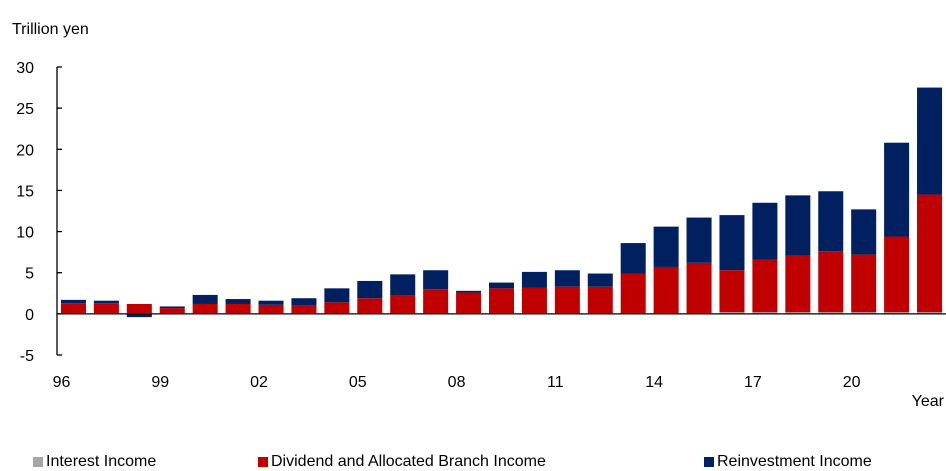 The width and height of the screenshot is (946, 471). Describe the element at coordinates (25, 68) in the screenshot. I see `y-tick-label: 30` at that location.